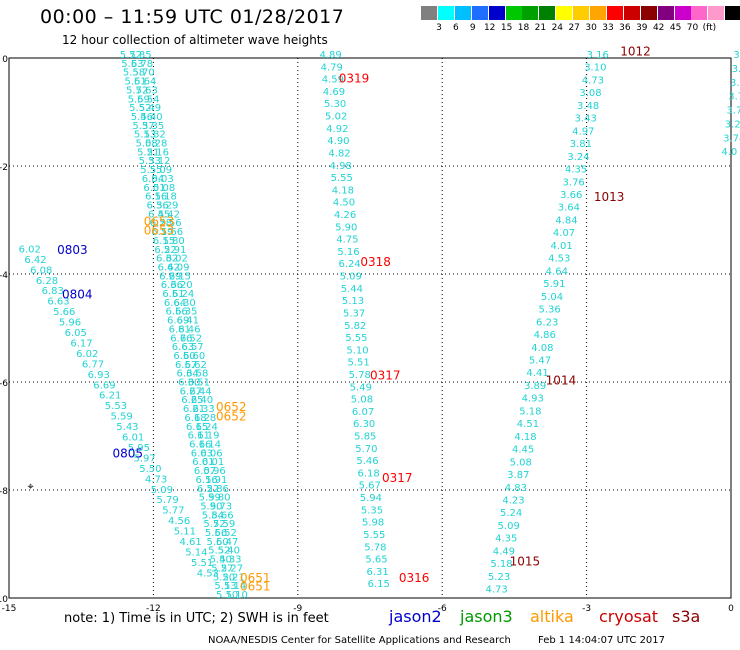 The width and height of the screenshot is (740, 650). Describe the element at coordinates (159, 161) in the screenshot. I see `wave-height-value: 5.12` at that location.